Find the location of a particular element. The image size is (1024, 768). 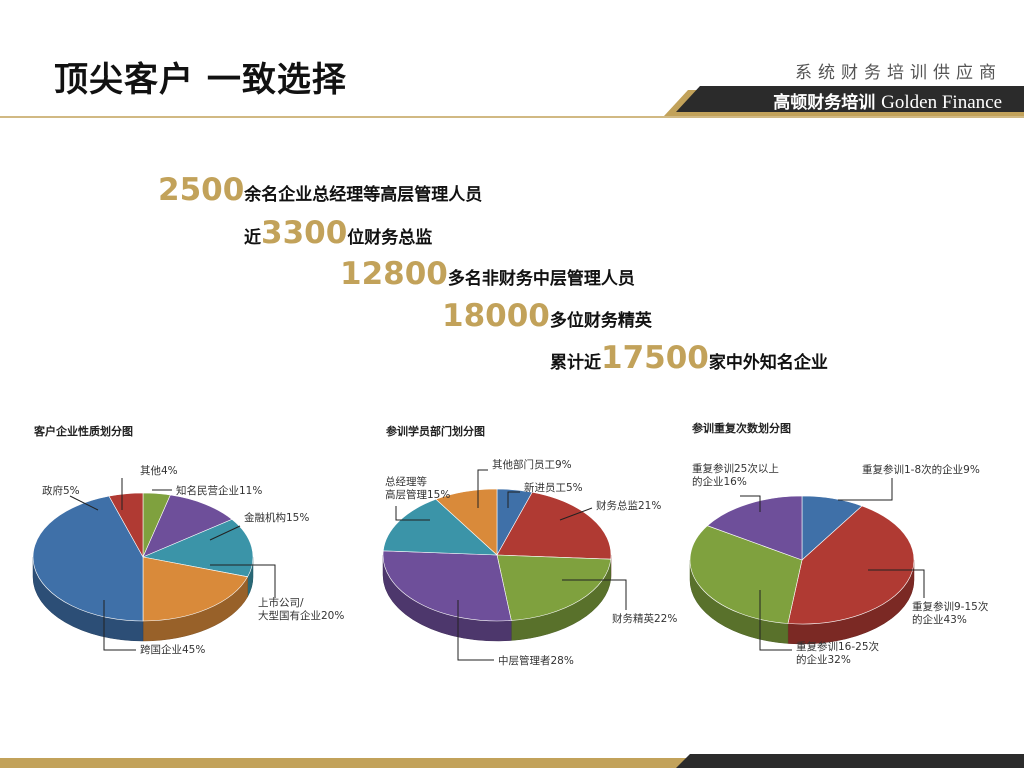

pie-title-department: 参训学员部门划分图 is located at coordinates (435, 431).